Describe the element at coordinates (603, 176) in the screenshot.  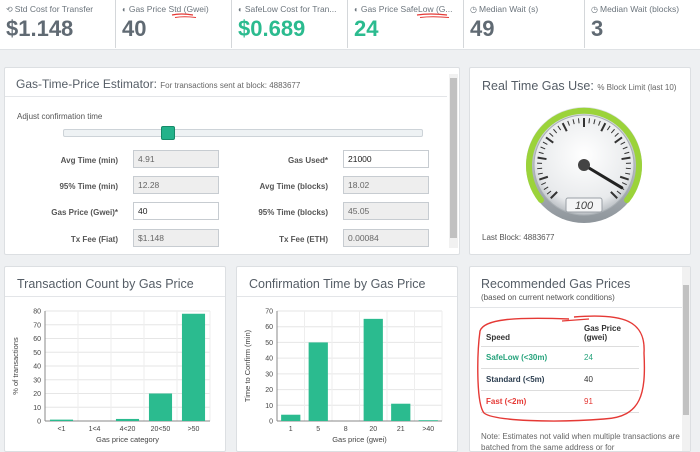
I see `gauge-needle` at that location.